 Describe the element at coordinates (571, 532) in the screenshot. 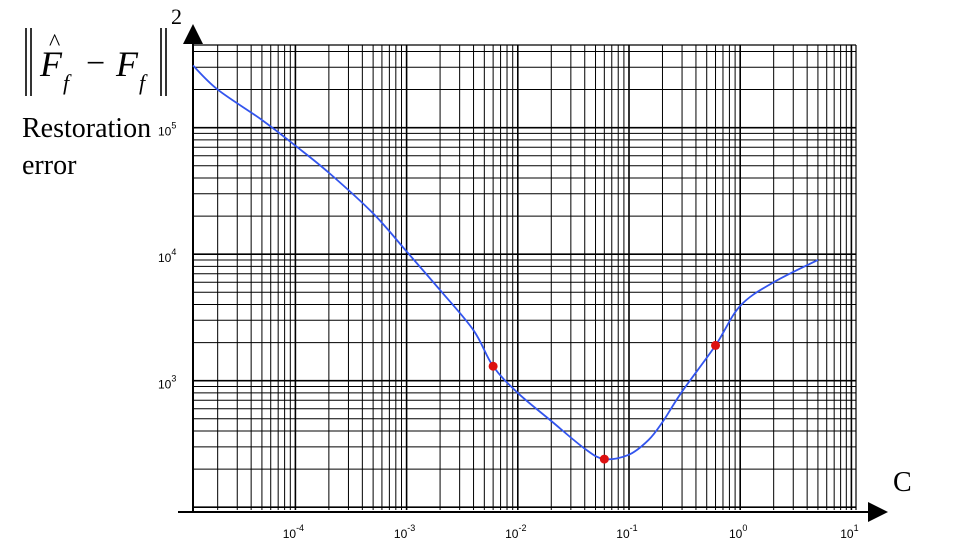

I see `x-tick-labels: 10⁻⁴ 10⁻³ 10⁻² 10⁻¹ 10⁰ 10¹` at that location.